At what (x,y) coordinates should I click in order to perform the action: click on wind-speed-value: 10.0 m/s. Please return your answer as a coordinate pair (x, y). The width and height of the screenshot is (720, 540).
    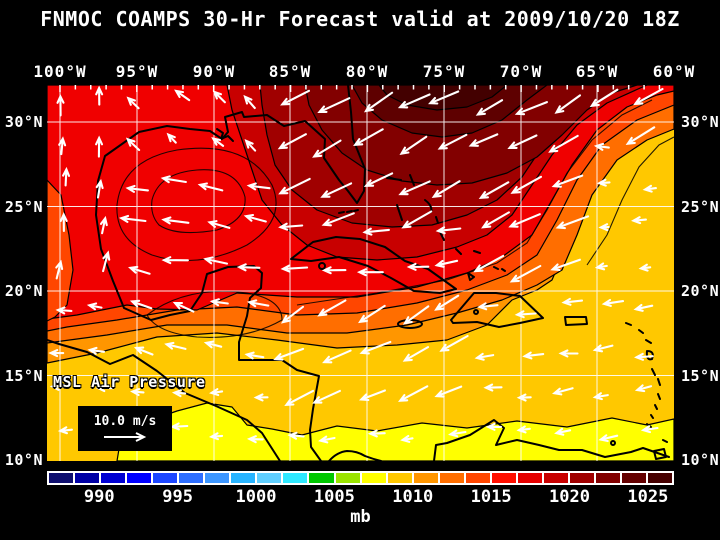
    Looking at the image, I should click on (125, 421).